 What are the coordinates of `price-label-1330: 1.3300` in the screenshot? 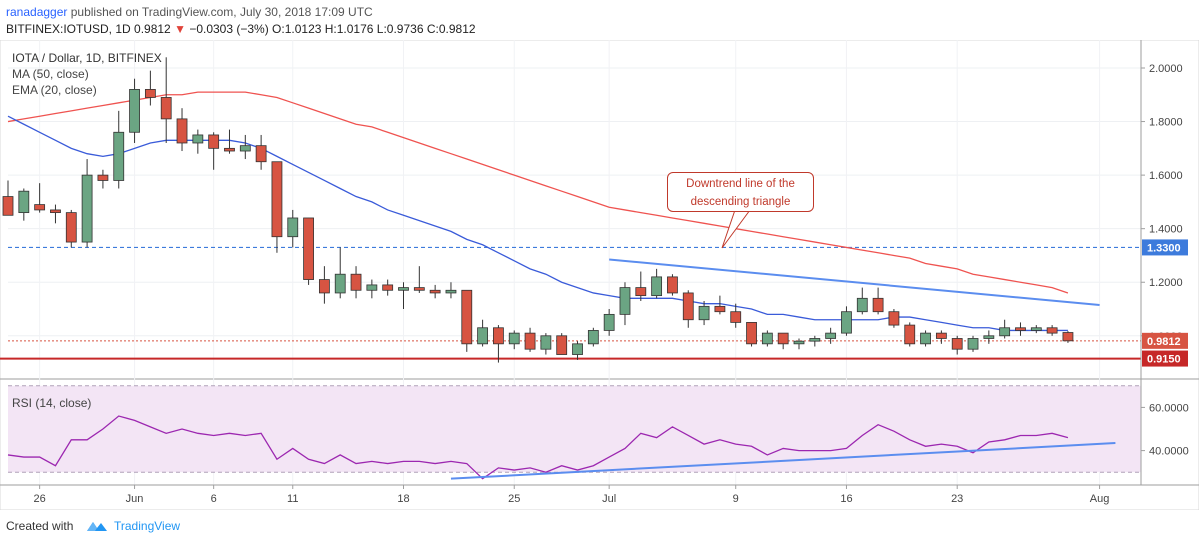 It's located at (1164, 248).